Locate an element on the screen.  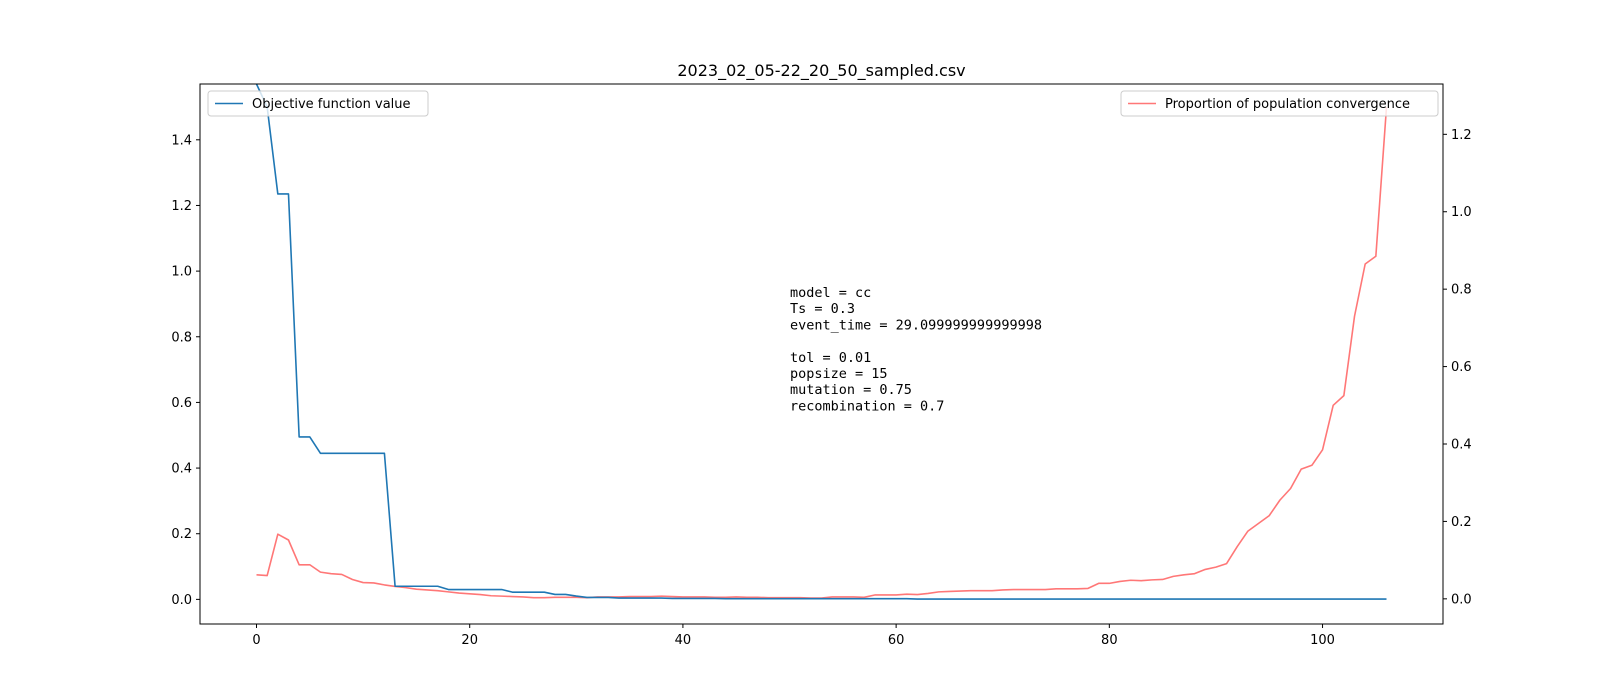
y-right-tick-label: 1.0 is located at coordinates (1461, 212).